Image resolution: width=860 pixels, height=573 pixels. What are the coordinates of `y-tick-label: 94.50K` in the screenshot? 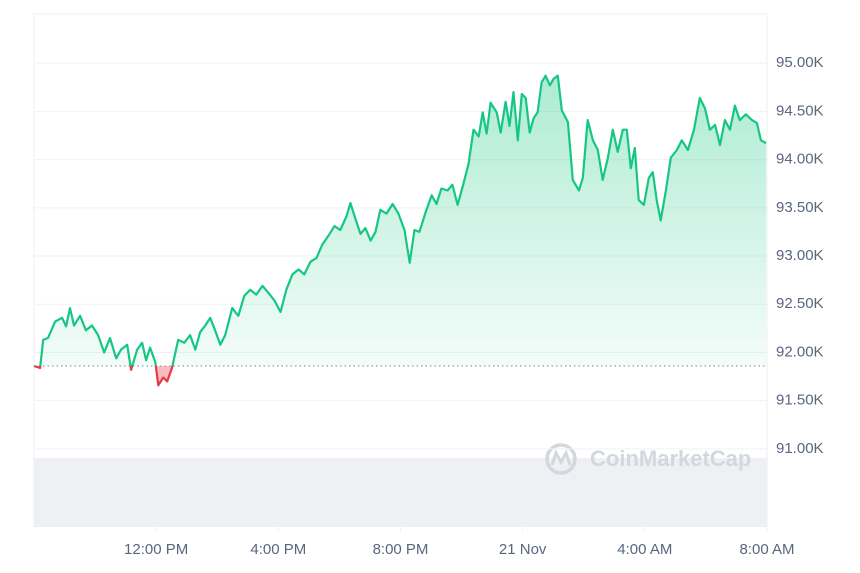 It's located at (800, 110).